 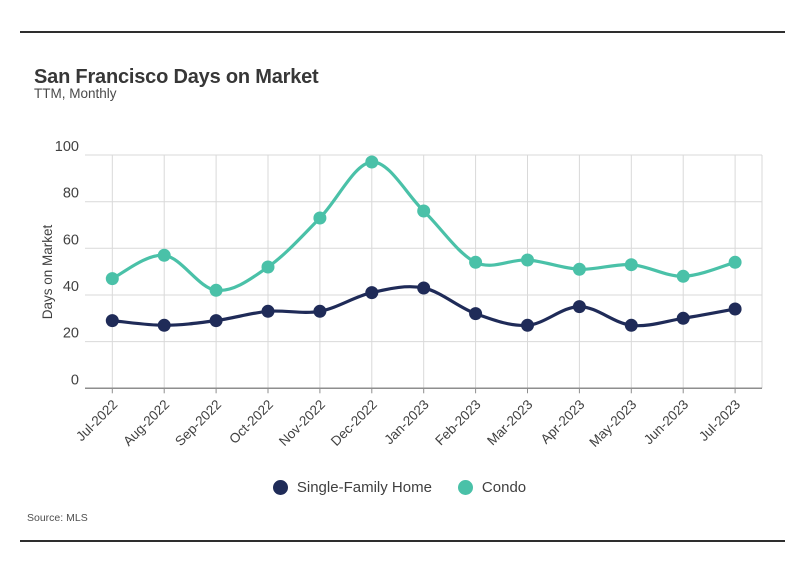 I want to click on bottom-rule, so click(x=402, y=541).